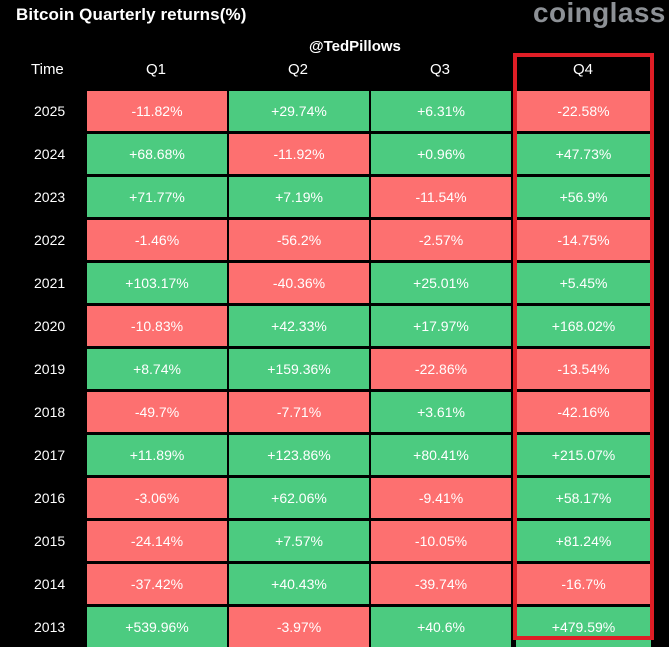 This screenshot has height=647, width=669. What do you see at coordinates (157, 111) in the screenshot?
I see `return-cell-2025-q1: -11.82%` at bounding box center [157, 111].